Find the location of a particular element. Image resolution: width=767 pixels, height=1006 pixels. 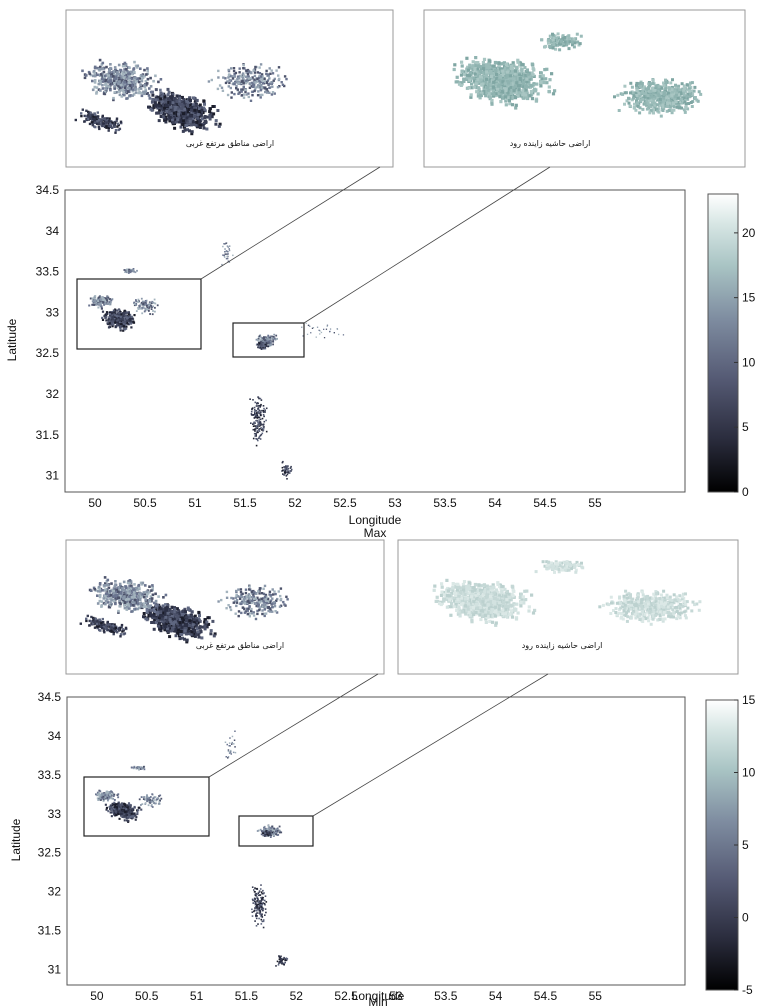

x-tick-label: 55 is located at coordinates (595, 503).